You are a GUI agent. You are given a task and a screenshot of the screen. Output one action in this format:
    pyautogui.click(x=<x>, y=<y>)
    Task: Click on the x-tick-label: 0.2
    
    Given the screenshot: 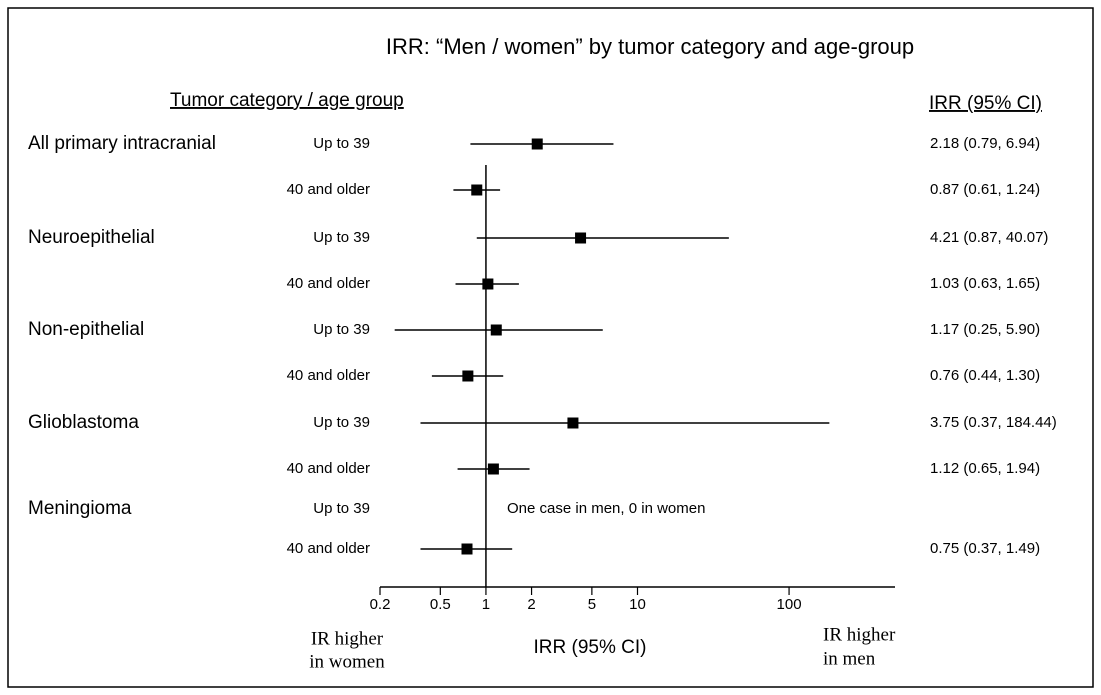 What is the action you would take?
    pyautogui.click(x=380, y=604)
    